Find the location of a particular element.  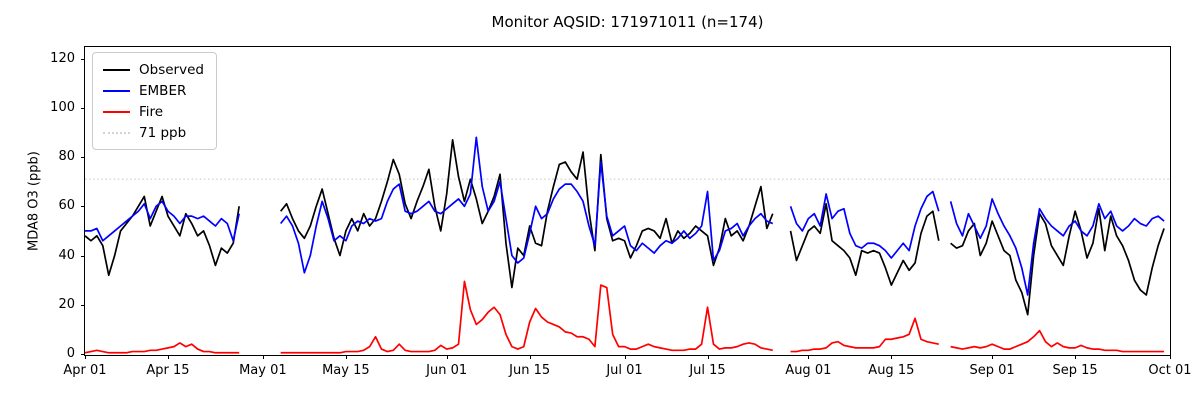

x-tick-label: Jun 01 is located at coordinates (447, 370).